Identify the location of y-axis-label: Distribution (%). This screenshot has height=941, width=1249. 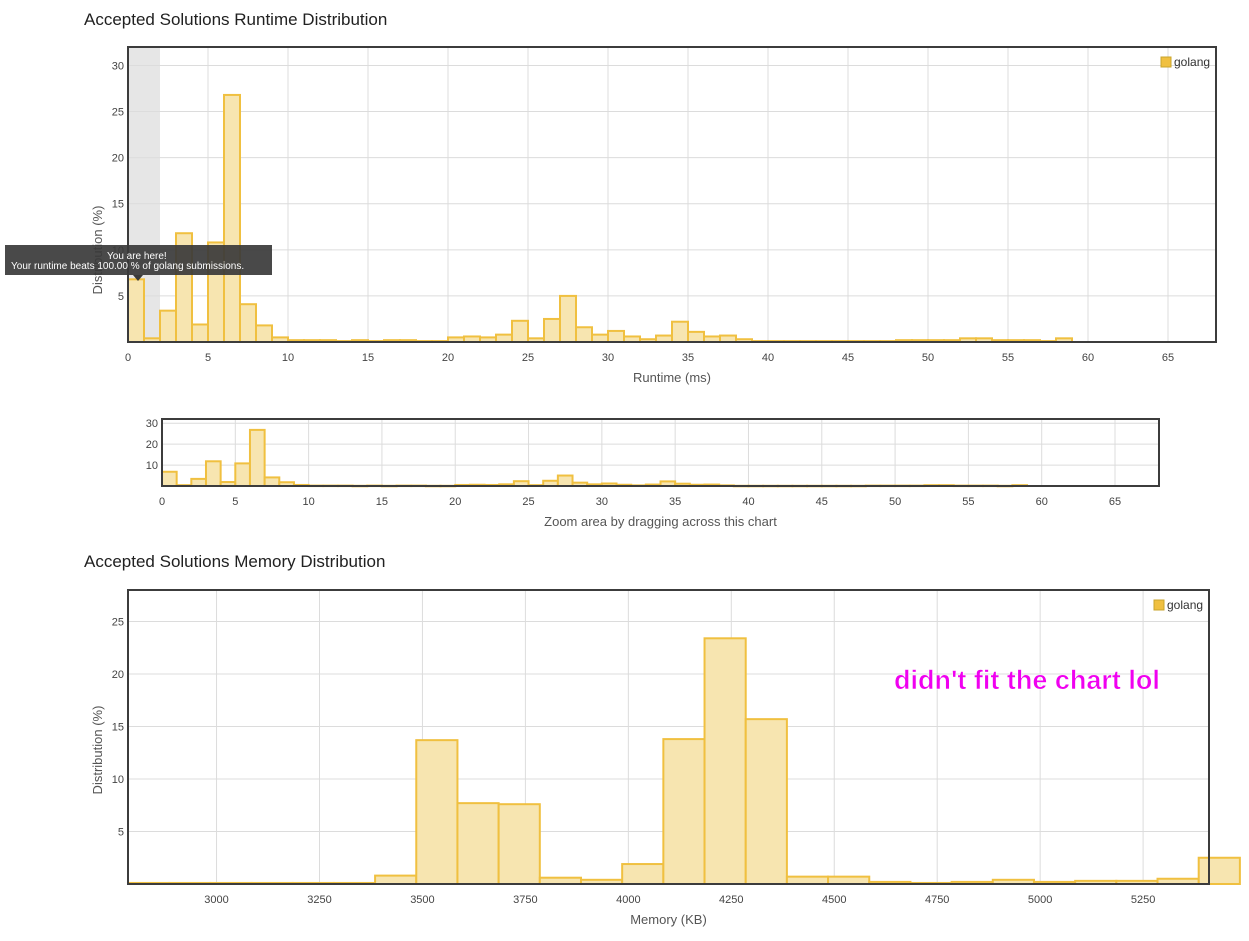
(97, 750).